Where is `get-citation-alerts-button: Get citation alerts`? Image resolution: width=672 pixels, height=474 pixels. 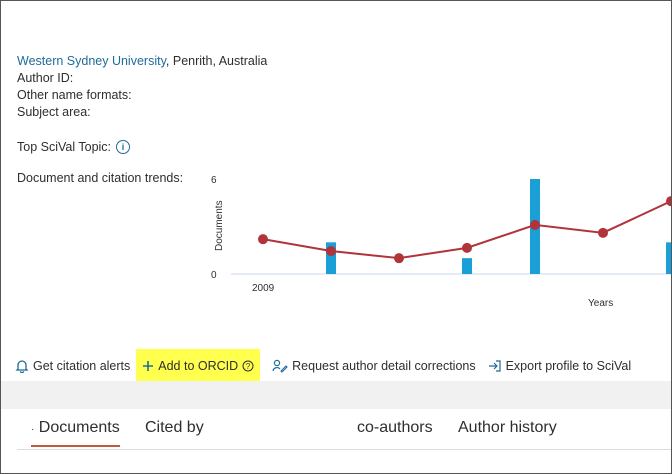 get-citation-alerts-button: Get citation alerts is located at coordinates (72, 366).